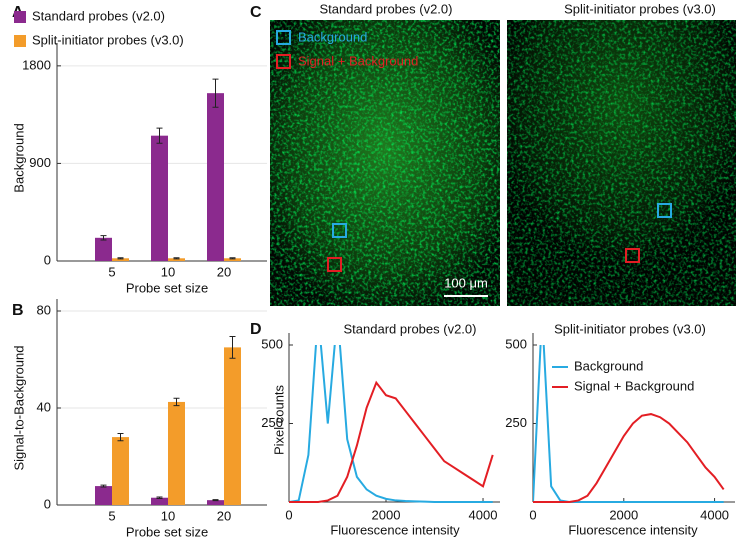  I want to click on legend-label: Split-initiator probes (v3.0), so click(108, 39).